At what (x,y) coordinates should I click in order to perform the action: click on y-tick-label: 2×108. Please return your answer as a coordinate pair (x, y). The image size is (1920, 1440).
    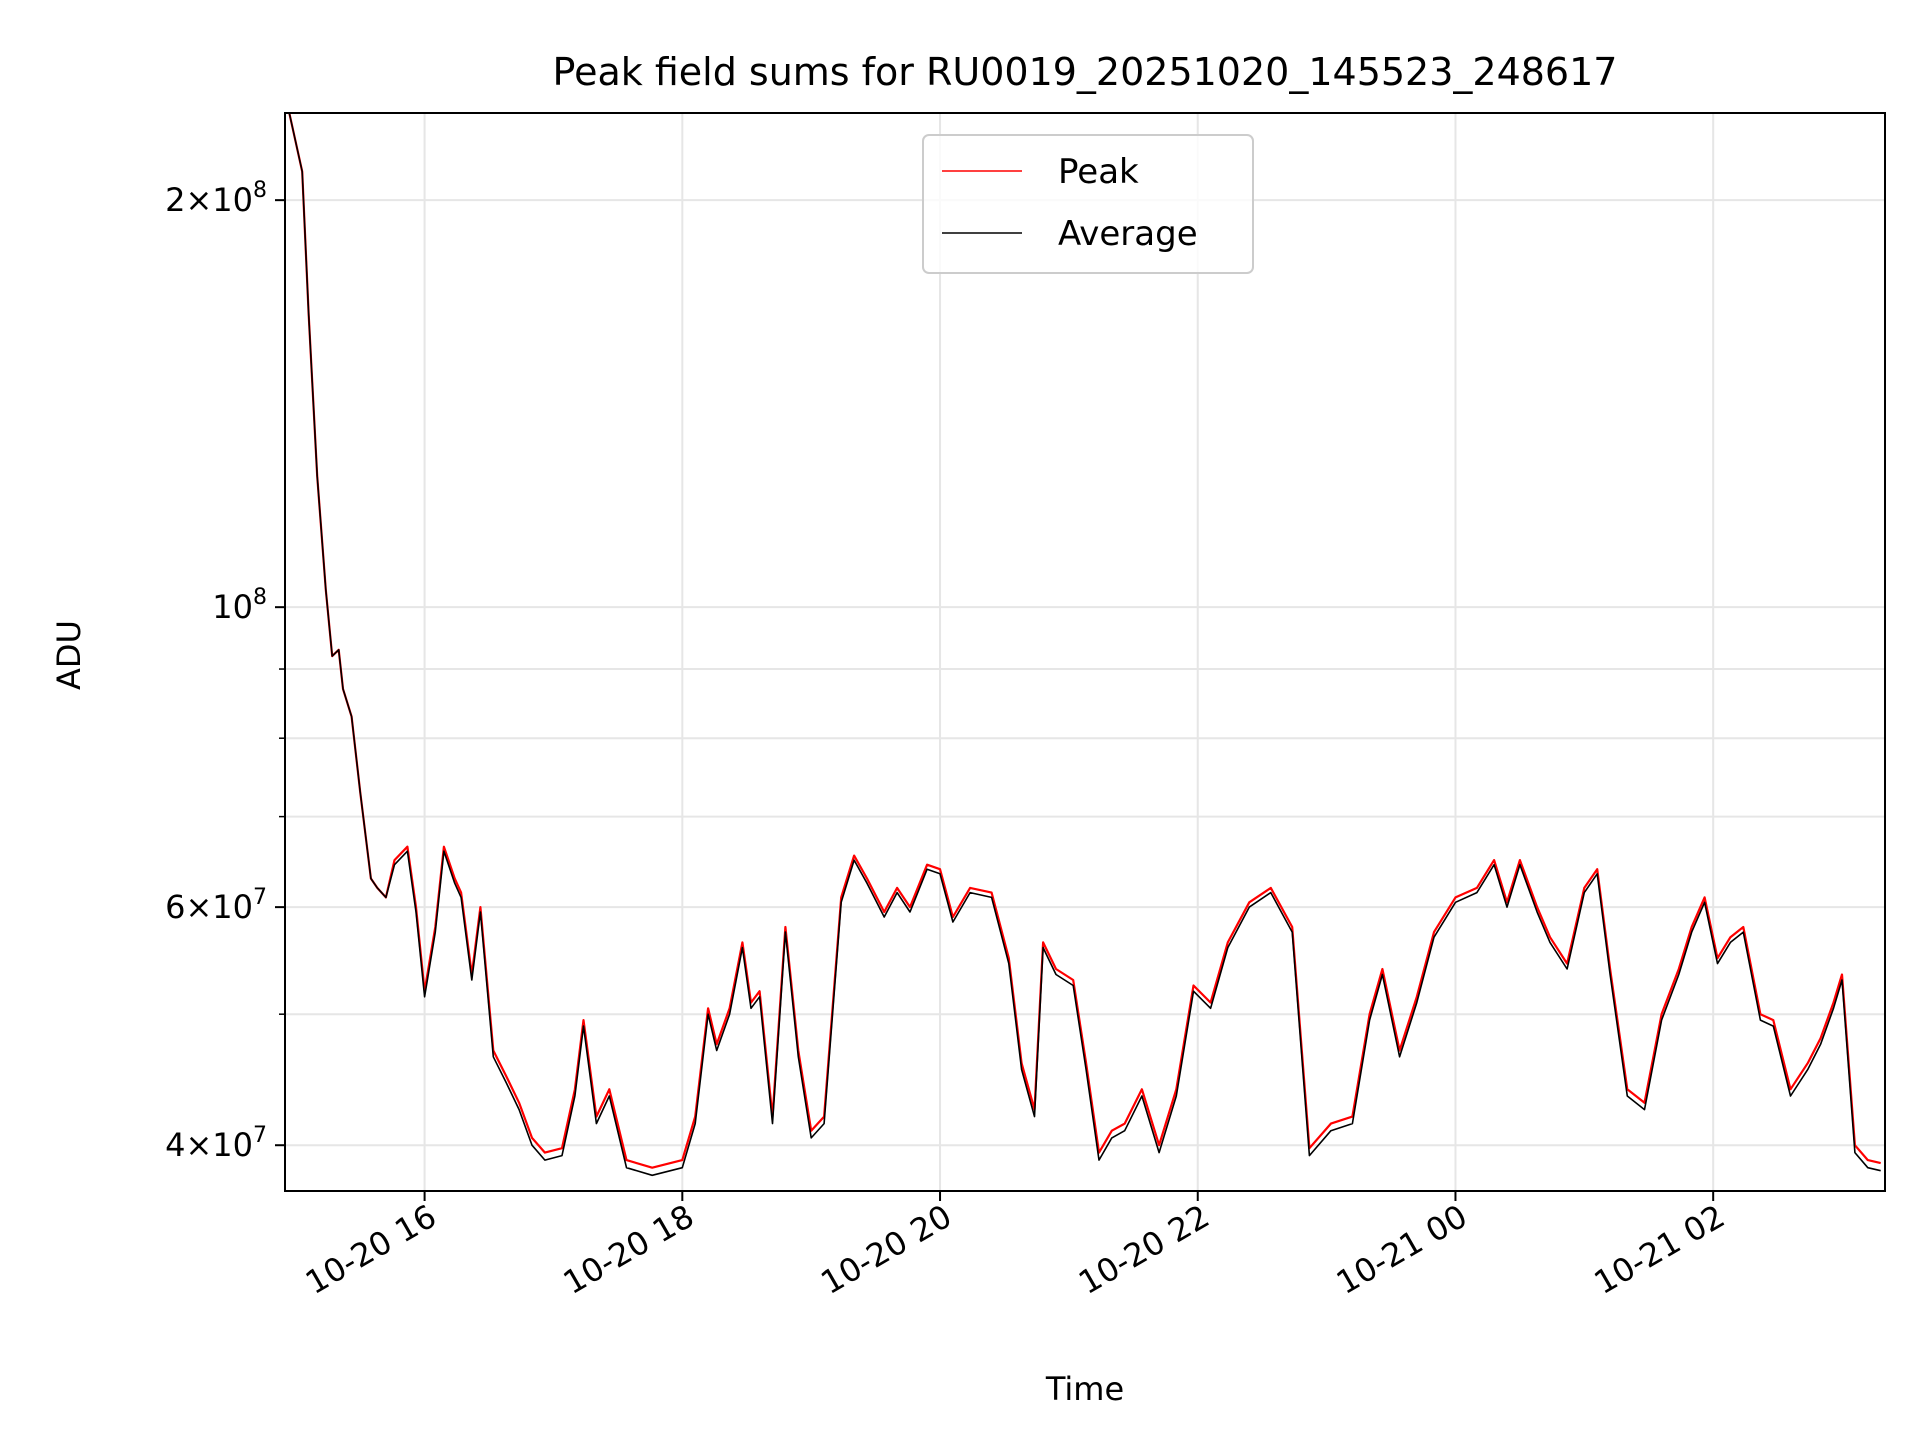
    Looking at the image, I should click on (216, 198).